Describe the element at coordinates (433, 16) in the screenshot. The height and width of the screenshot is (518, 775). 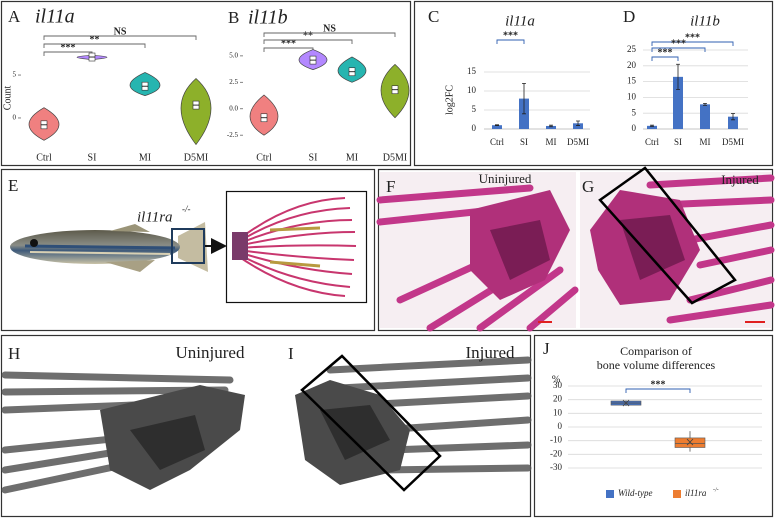
I see `panel-label: C` at that location.